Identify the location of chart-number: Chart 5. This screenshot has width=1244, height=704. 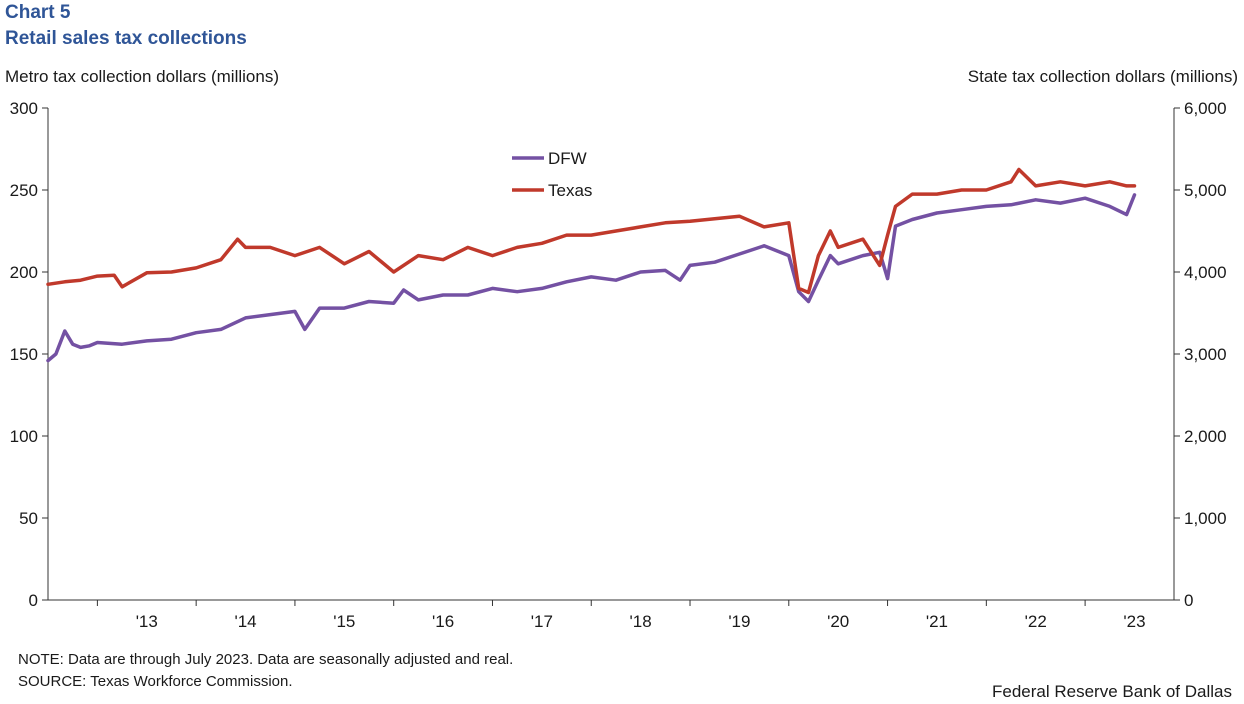
(38, 12).